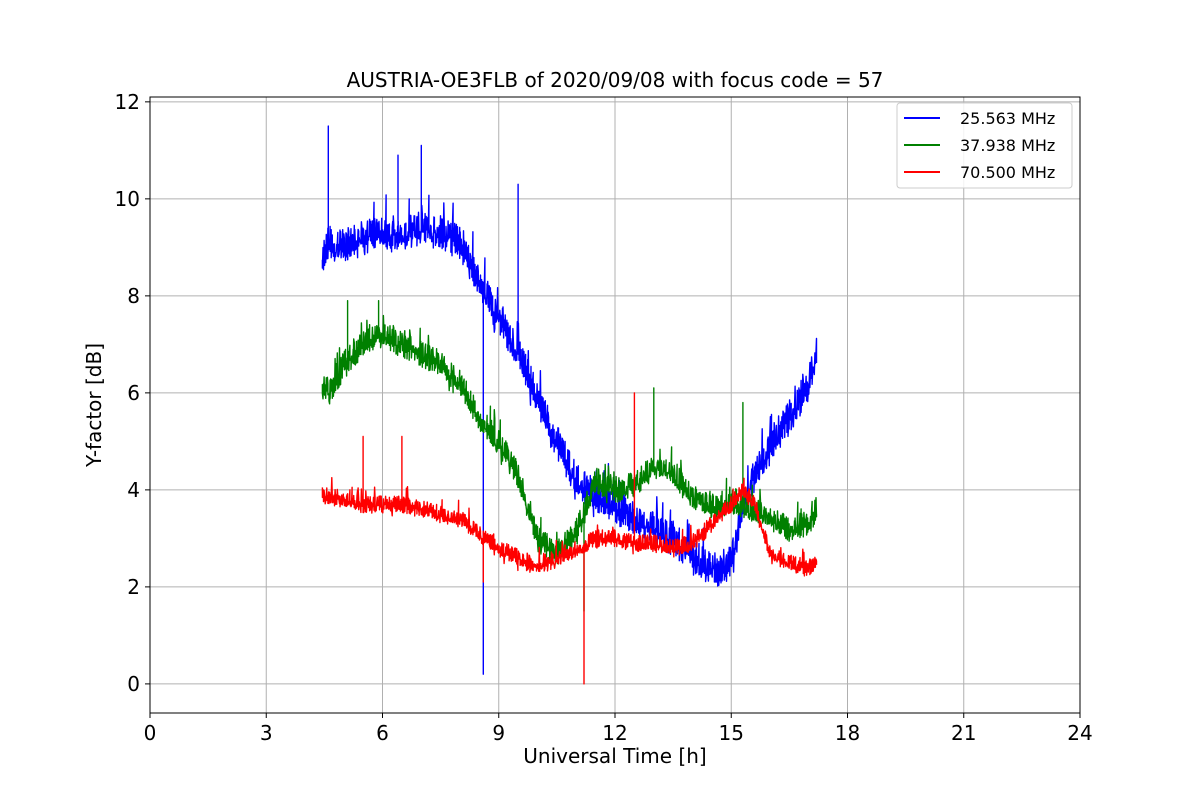 The width and height of the screenshot is (1200, 805). What do you see at coordinates (498, 733) in the screenshot?
I see `x-tick-label: 9` at bounding box center [498, 733].